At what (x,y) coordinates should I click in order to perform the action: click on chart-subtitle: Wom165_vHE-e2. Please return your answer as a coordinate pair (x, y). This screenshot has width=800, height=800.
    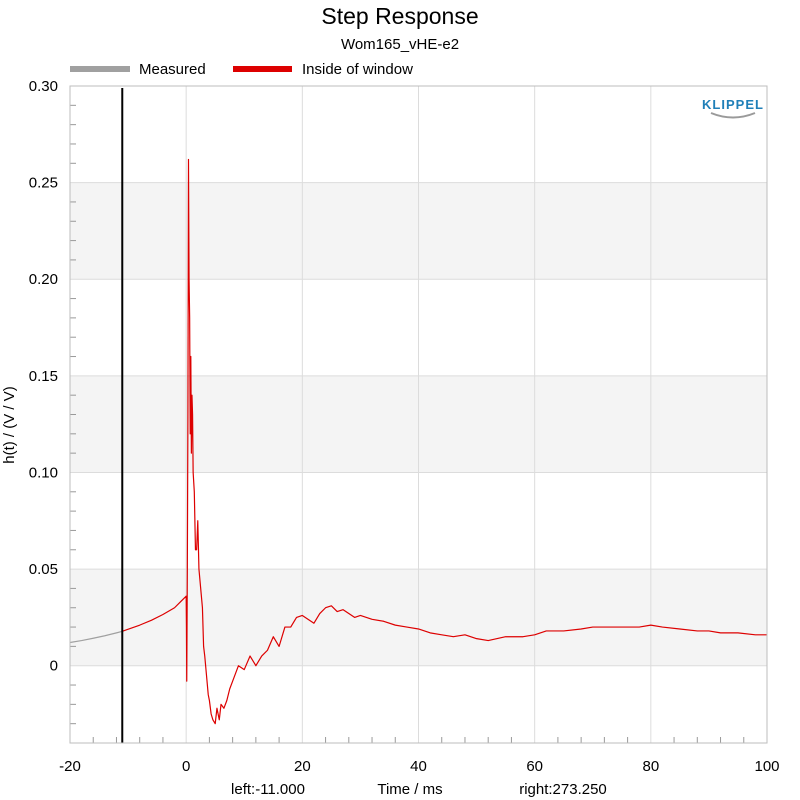
    Looking at the image, I should click on (400, 44).